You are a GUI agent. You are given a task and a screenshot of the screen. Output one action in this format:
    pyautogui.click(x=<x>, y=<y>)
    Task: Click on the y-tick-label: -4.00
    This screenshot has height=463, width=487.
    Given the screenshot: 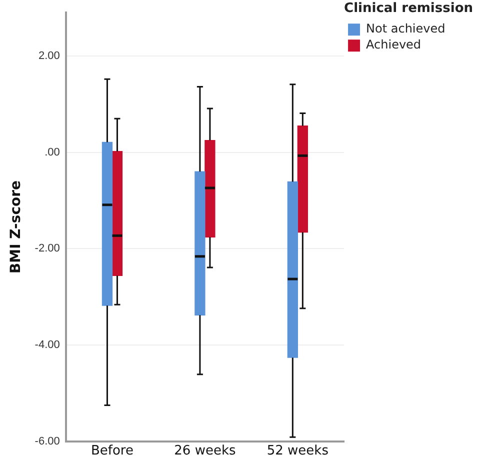 What is the action you would take?
    pyautogui.click(x=47, y=345)
    